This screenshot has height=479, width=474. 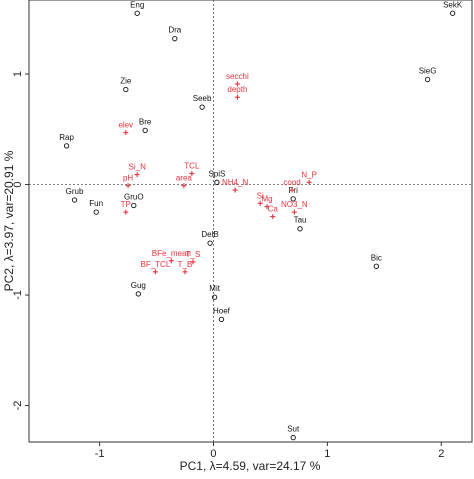 What do you see at coordinates (75, 191) in the screenshot?
I see `site-label: Grub` at bounding box center [75, 191].